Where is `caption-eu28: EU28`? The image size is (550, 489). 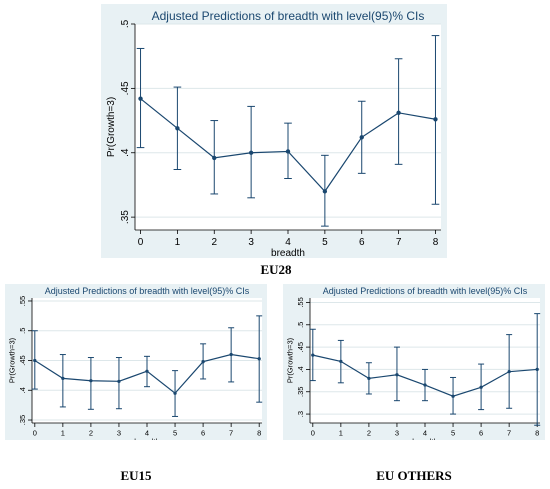 caption-eu28: EU28 is located at coordinates (276, 269).